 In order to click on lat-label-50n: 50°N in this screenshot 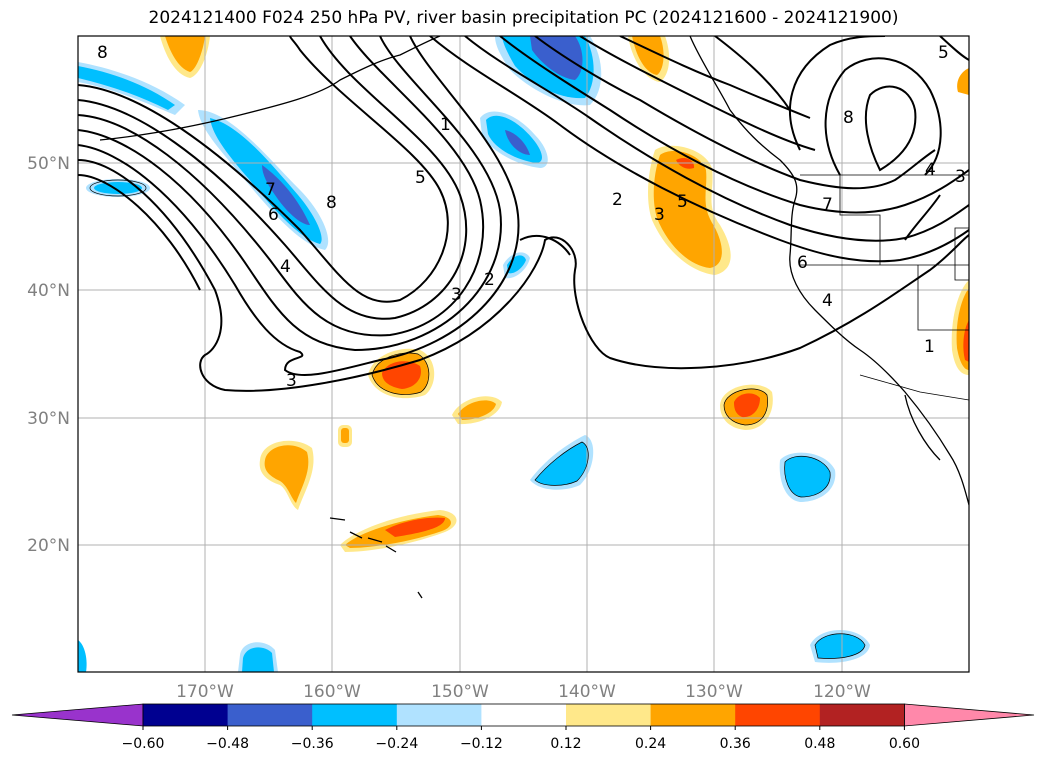, I will do `click(48, 164)`.